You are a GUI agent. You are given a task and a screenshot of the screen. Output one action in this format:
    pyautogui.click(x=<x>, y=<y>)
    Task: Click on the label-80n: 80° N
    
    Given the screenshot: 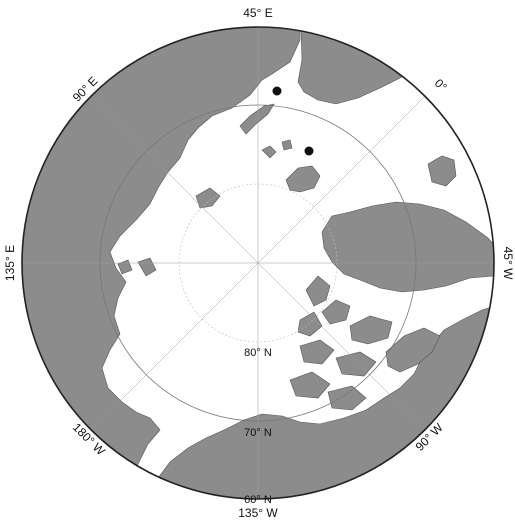 What is the action you would take?
    pyautogui.click(x=258, y=353)
    